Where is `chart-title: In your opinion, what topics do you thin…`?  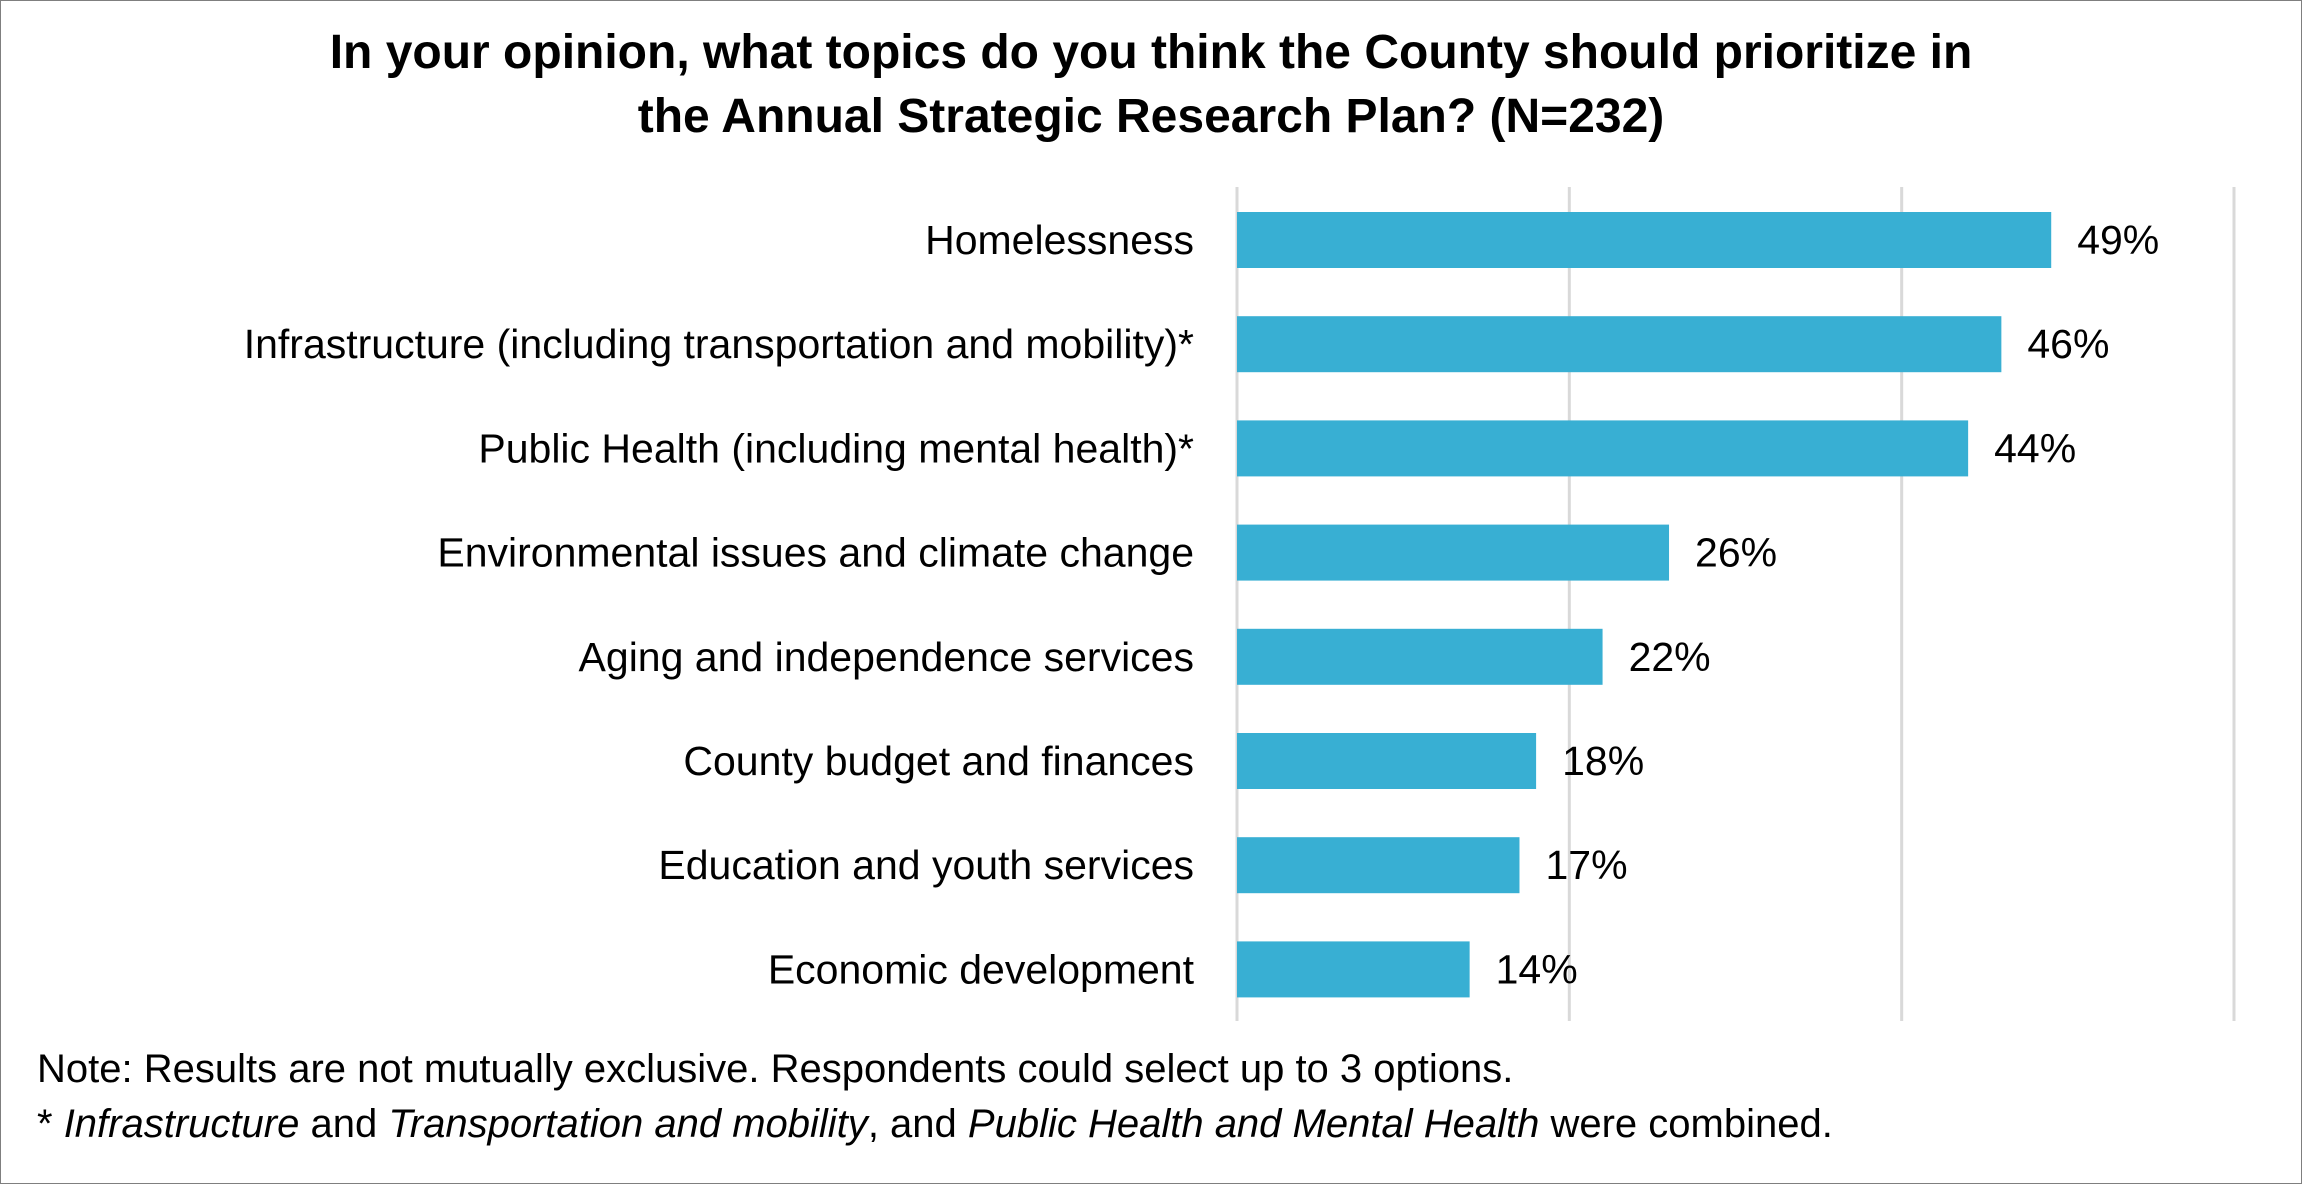 chart-title: In your opinion, what topics do you thin… is located at coordinates (1151, 85).